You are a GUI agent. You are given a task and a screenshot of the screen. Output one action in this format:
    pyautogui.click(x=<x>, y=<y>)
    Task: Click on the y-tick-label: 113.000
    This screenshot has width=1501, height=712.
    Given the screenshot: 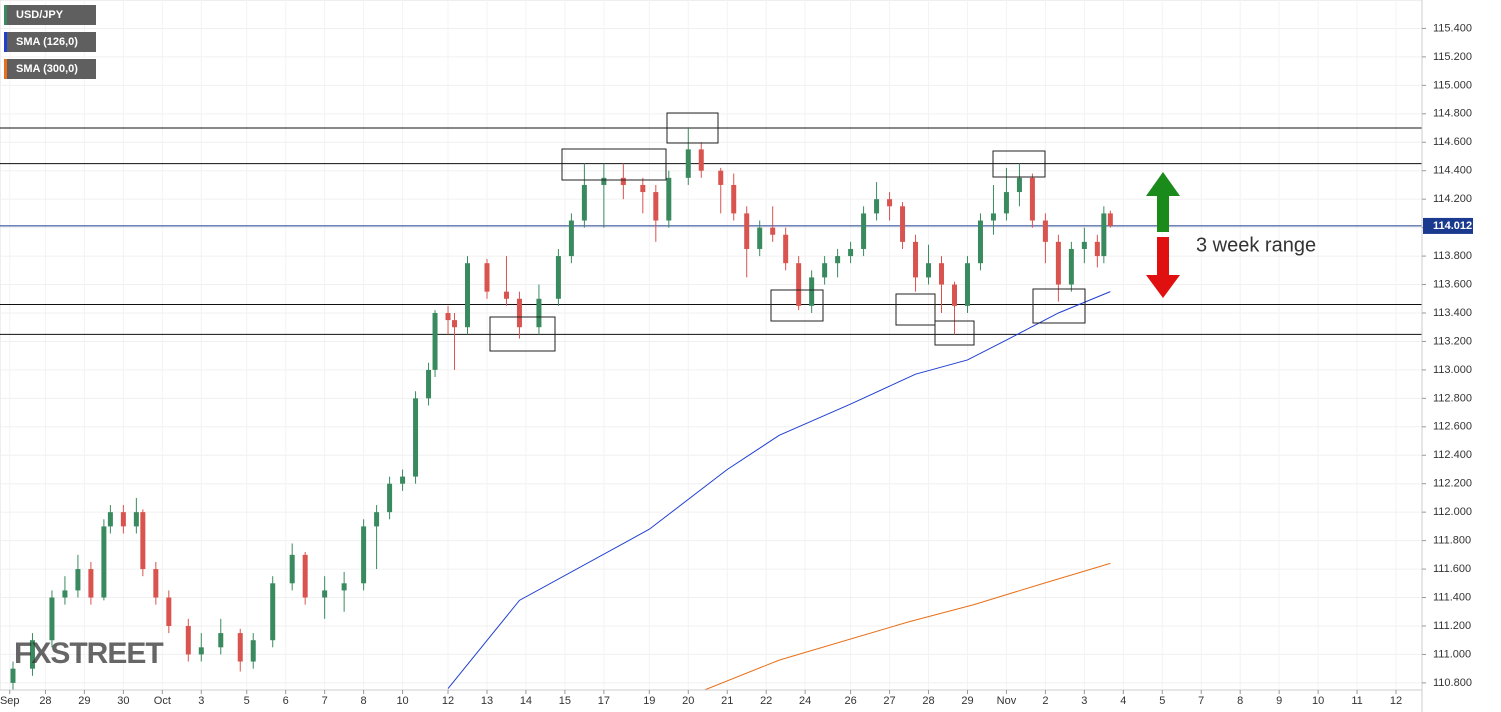 What is the action you would take?
    pyautogui.click(x=1452, y=370)
    